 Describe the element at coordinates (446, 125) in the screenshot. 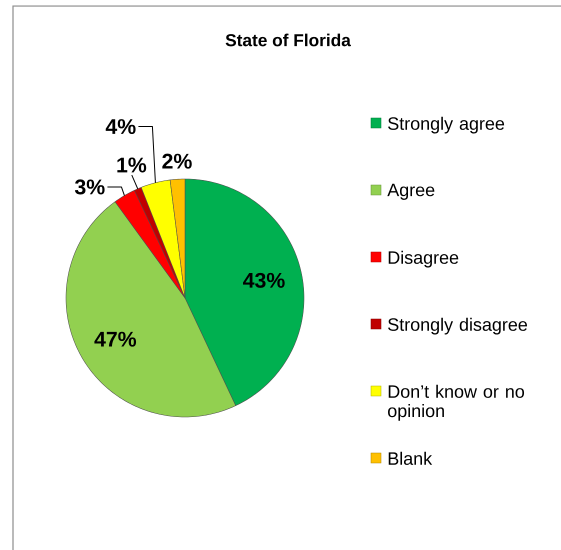

I see `legend-label: Strongly agree` at that location.